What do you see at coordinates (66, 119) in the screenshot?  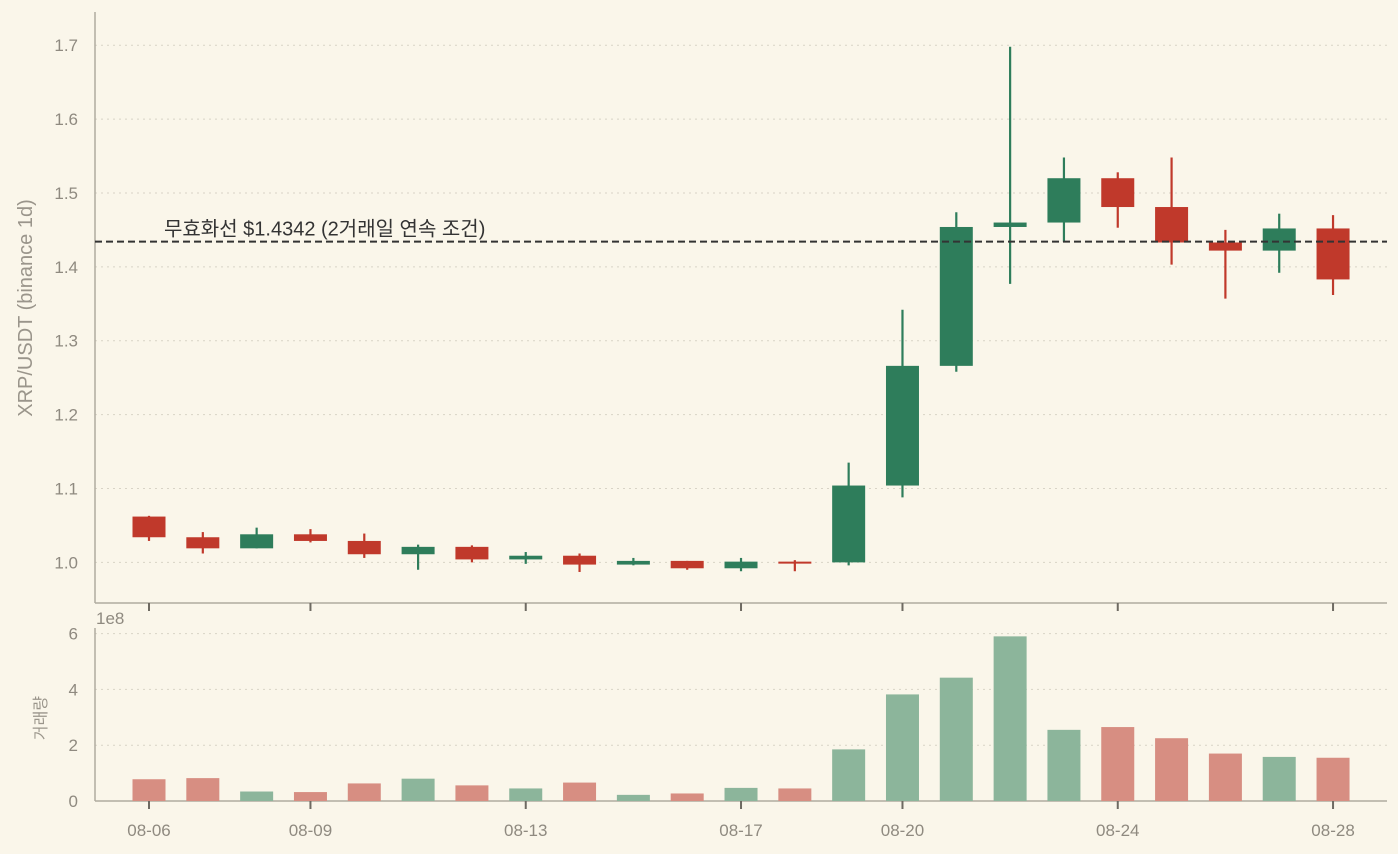 I see `price-y-tick-label: 1.6` at bounding box center [66, 119].